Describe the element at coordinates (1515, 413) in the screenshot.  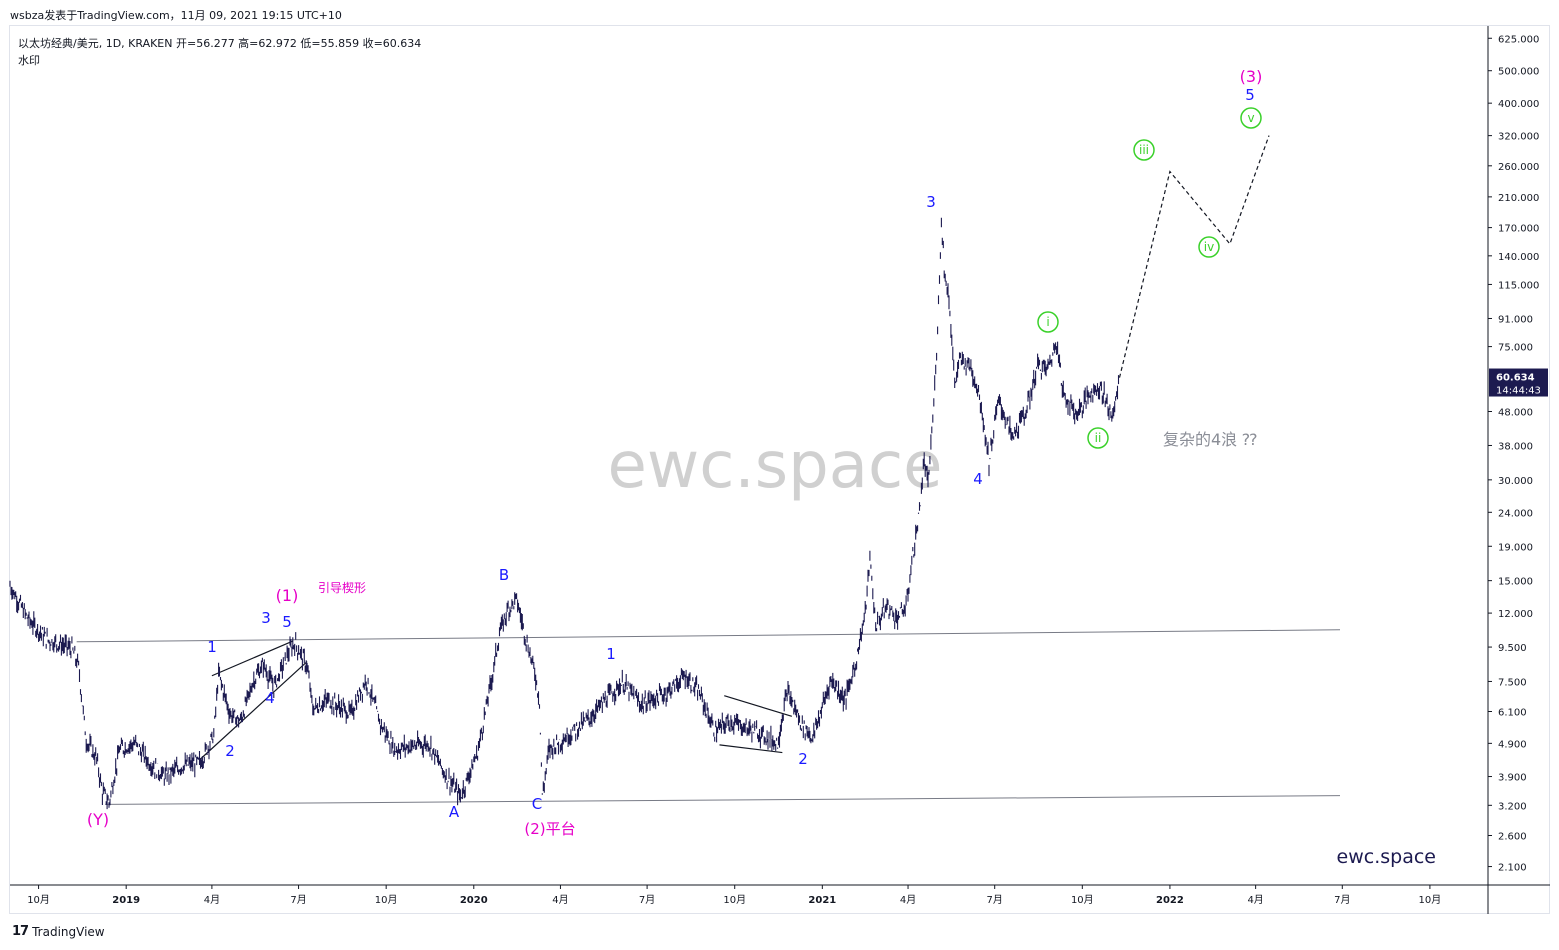
I see `y-tick-label: 48.000` at that location.